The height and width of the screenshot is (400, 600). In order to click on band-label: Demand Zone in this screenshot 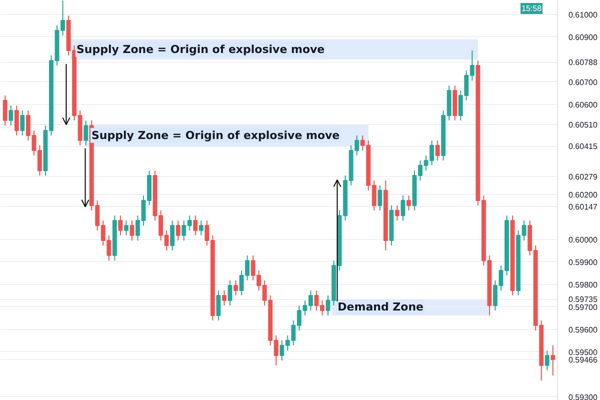, I will do `click(381, 307)`.